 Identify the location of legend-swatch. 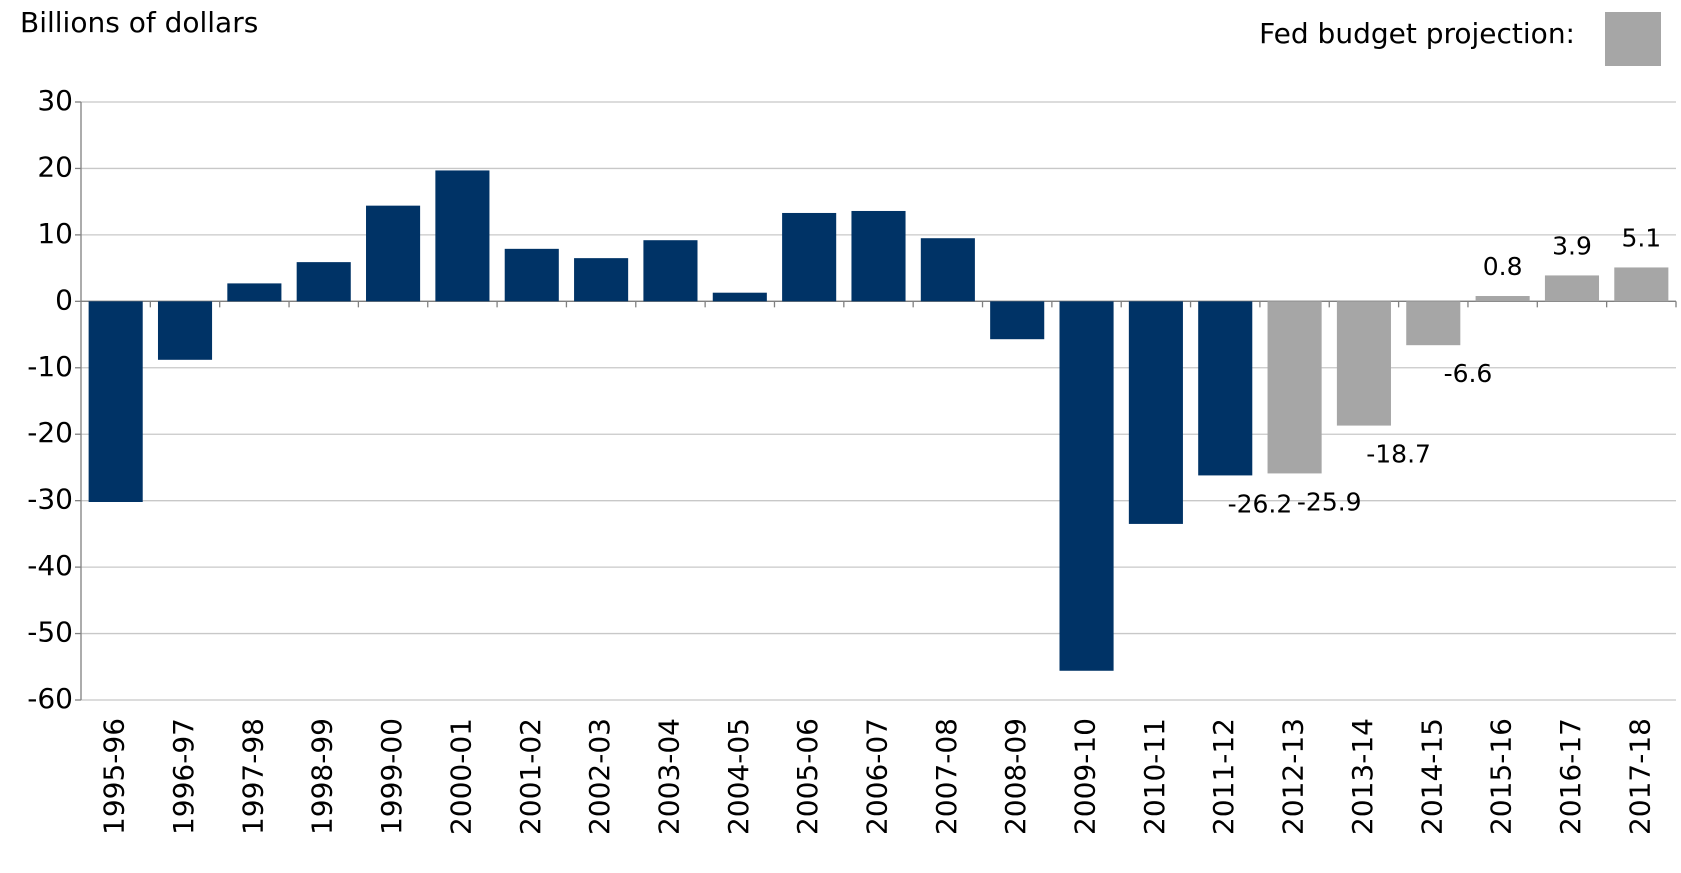
(1633, 39).